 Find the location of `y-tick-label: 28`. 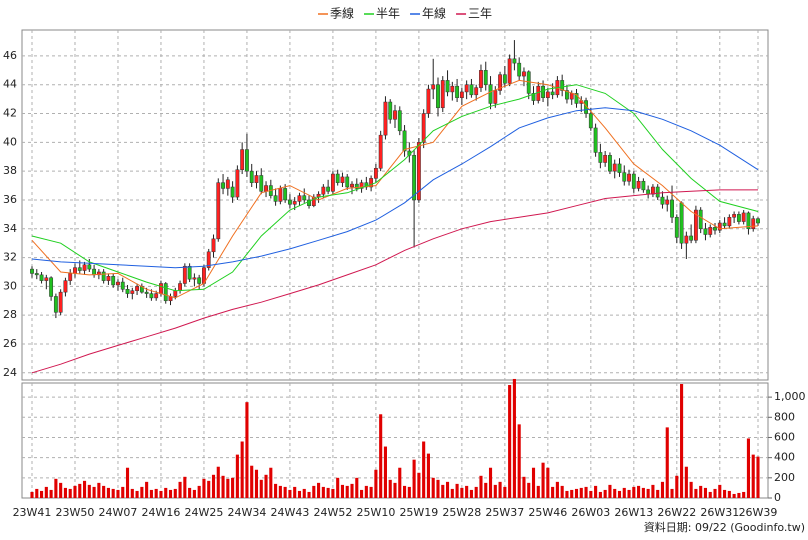

y-tick-label: 28 is located at coordinates (10, 314).